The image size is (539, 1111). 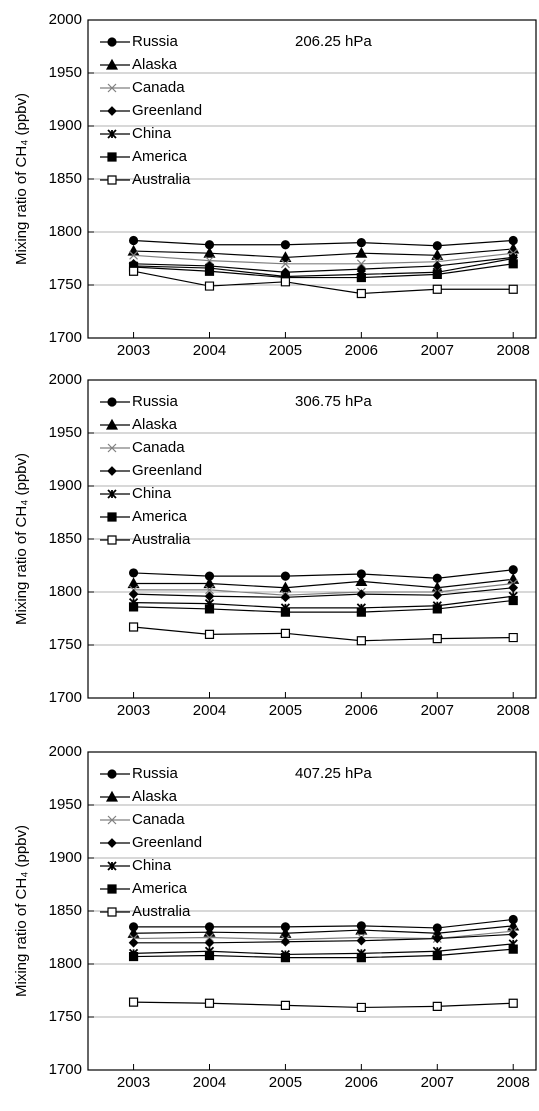 I want to click on annotation: 206.25 hPa, so click(x=333, y=41).